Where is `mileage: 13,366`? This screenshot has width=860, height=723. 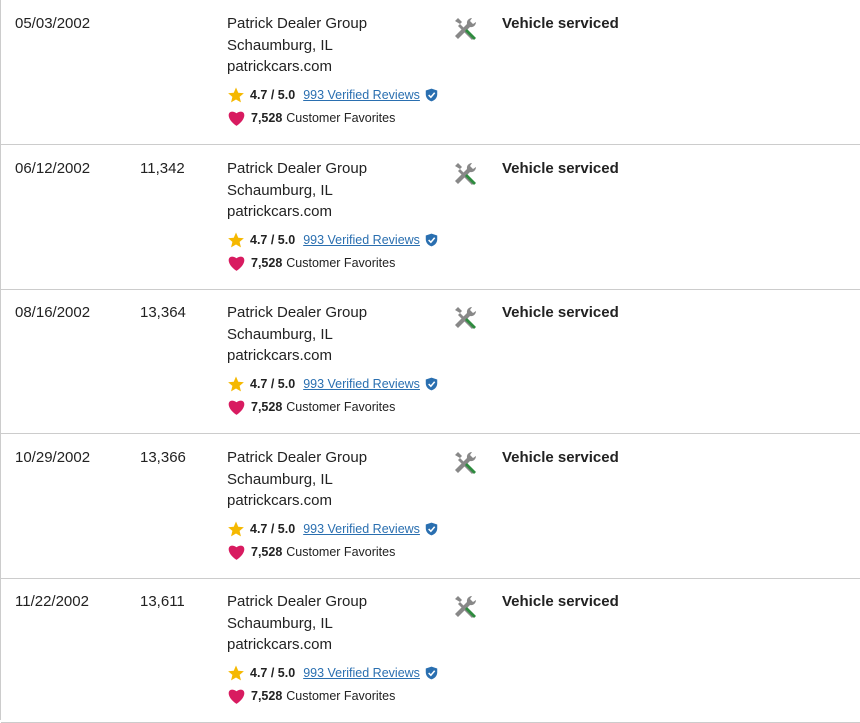
mileage: 13,366 is located at coordinates (163, 457).